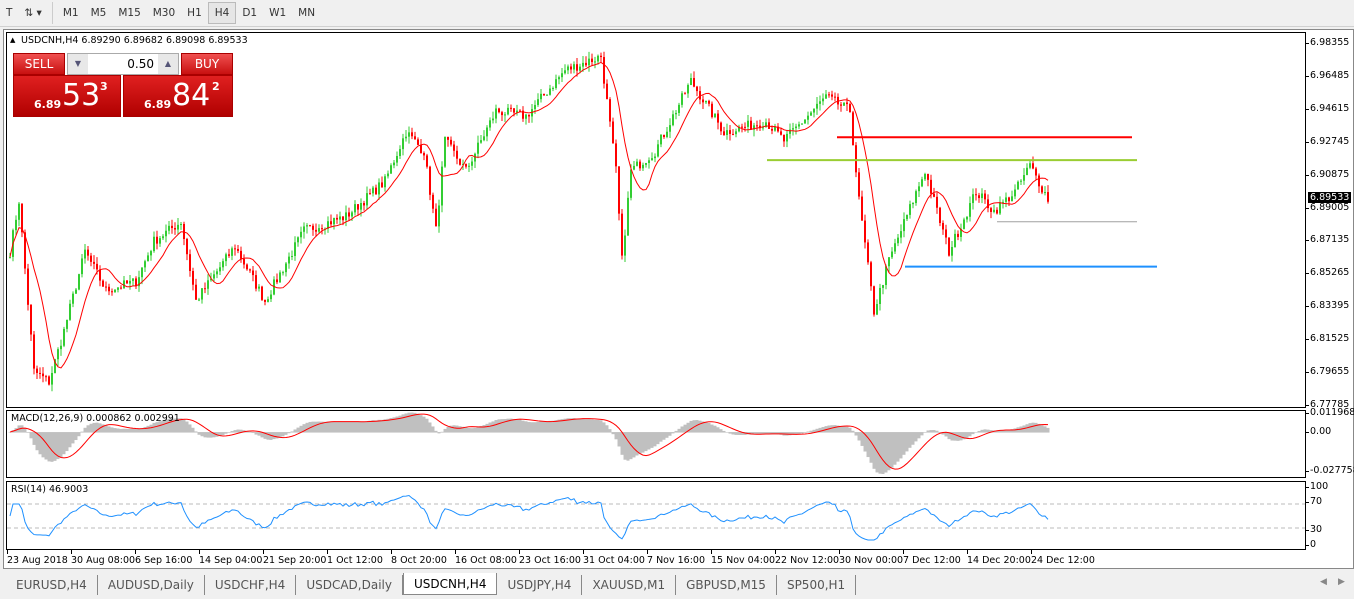 The width and height of the screenshot is (1354, 599). Describe the element at coordinates (307, 13) in the screenshot. I see `timeframe-mn: MN` at that location.